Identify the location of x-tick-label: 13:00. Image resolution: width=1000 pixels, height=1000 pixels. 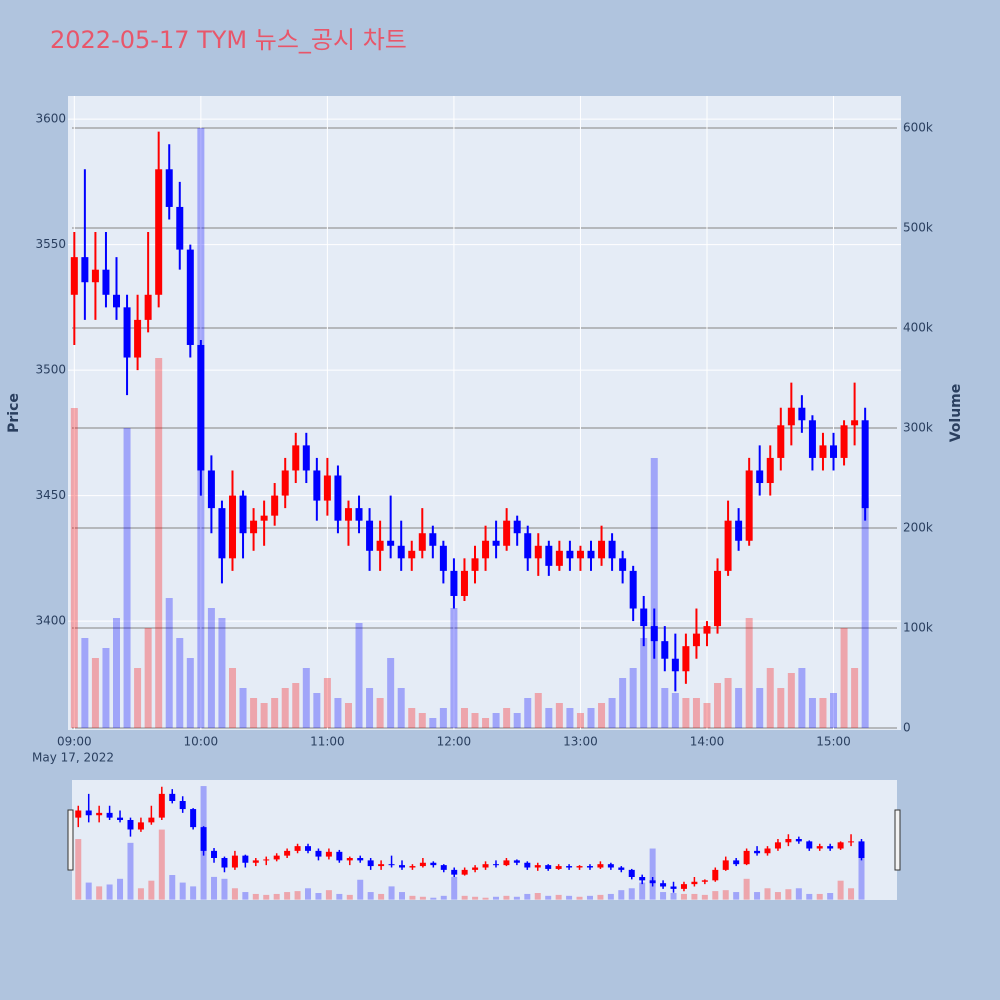
(580, 742).